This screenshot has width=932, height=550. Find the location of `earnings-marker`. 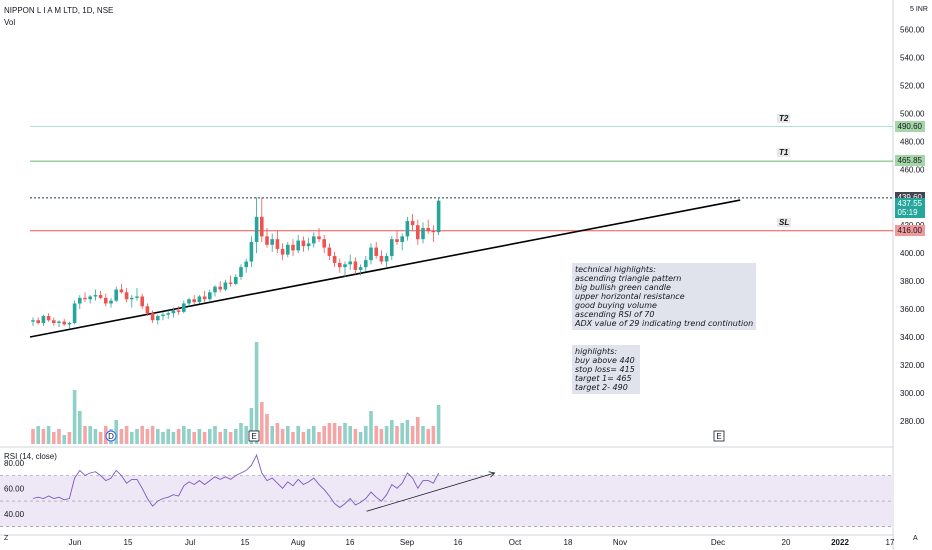

earnings-marker is located at coordinates (719, 436).